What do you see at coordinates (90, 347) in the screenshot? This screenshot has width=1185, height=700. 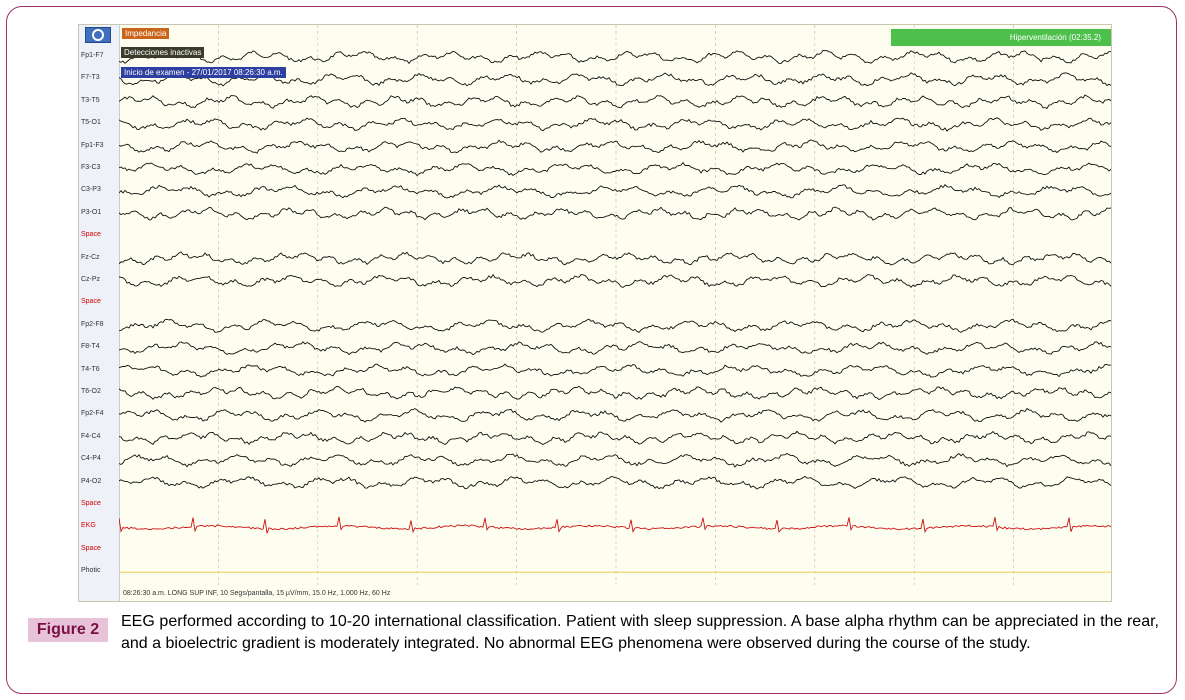 I see `channel-label-f8-t4: F8-T4` at bounding box center [90, 347].